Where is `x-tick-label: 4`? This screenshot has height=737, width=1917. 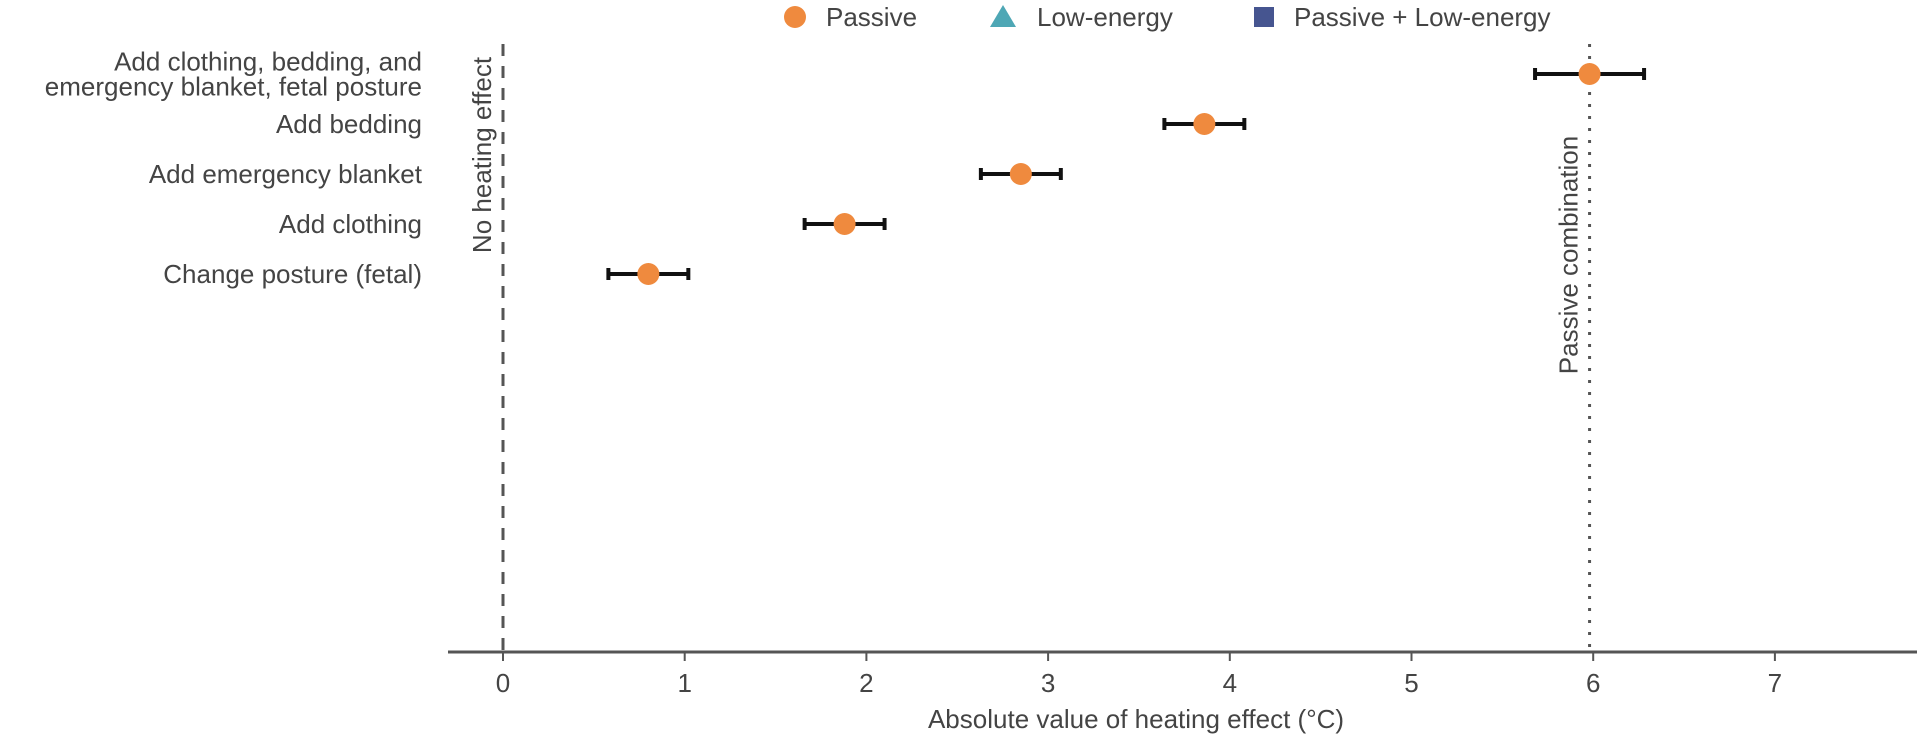 x-tick-label: 4 is located at coordinates (1230, 683).